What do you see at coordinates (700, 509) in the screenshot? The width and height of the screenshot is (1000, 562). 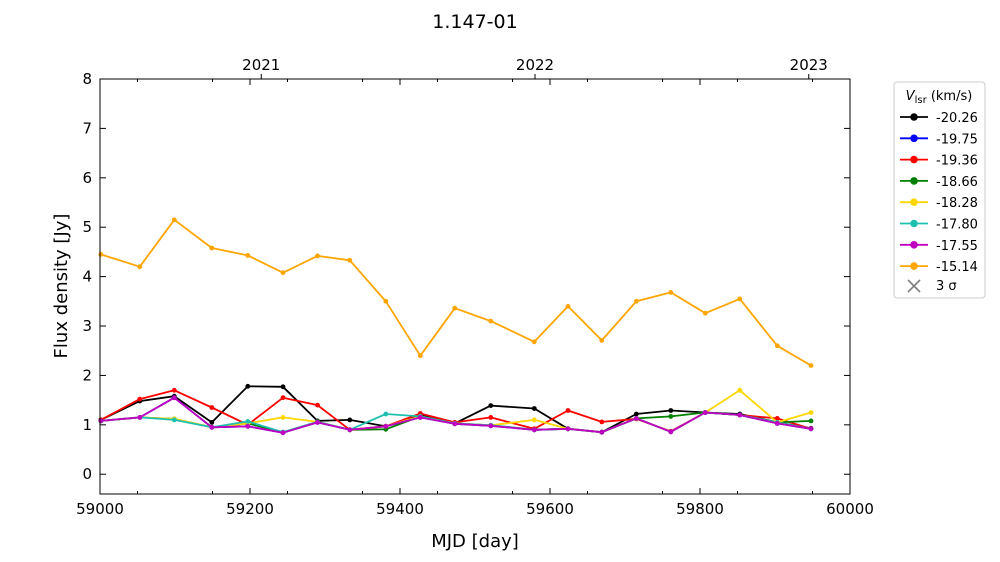 I see `x-tick-label: 59800` at bounding box center [700, 509].